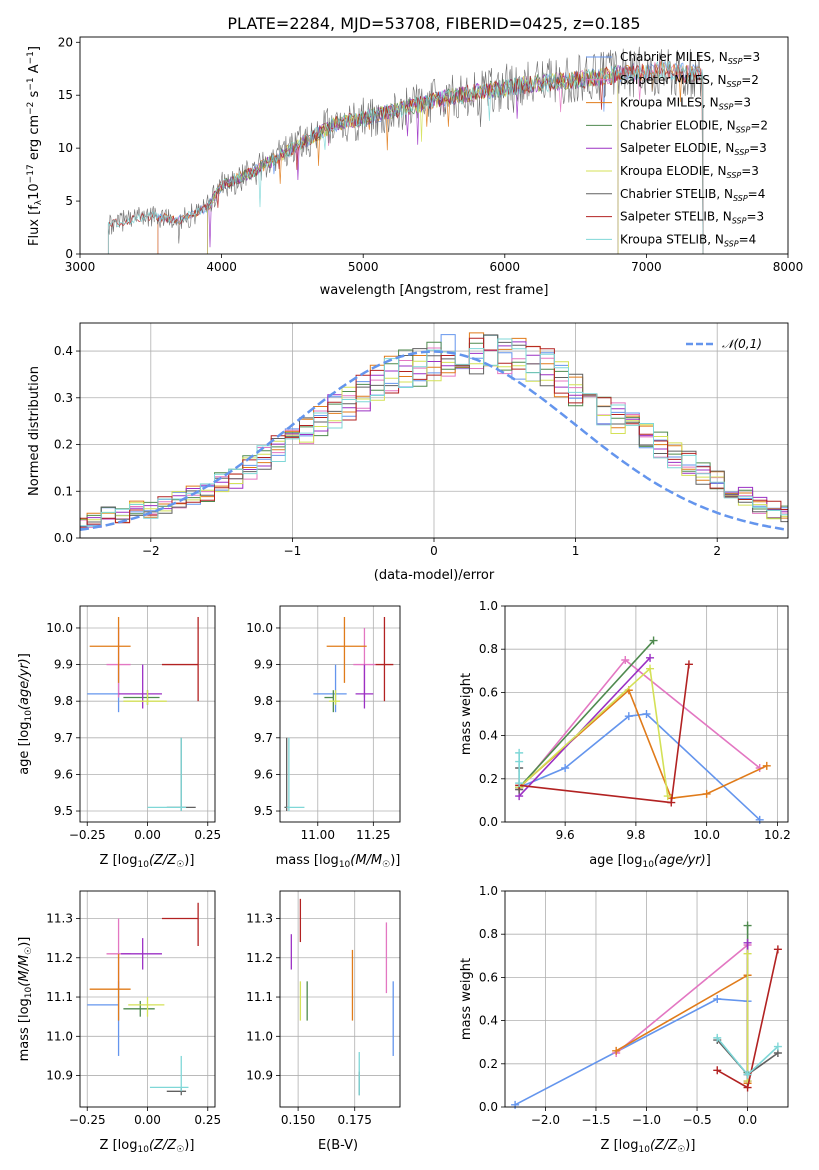  I want to click on y-tick-label: 9.5, so click(263, 811).